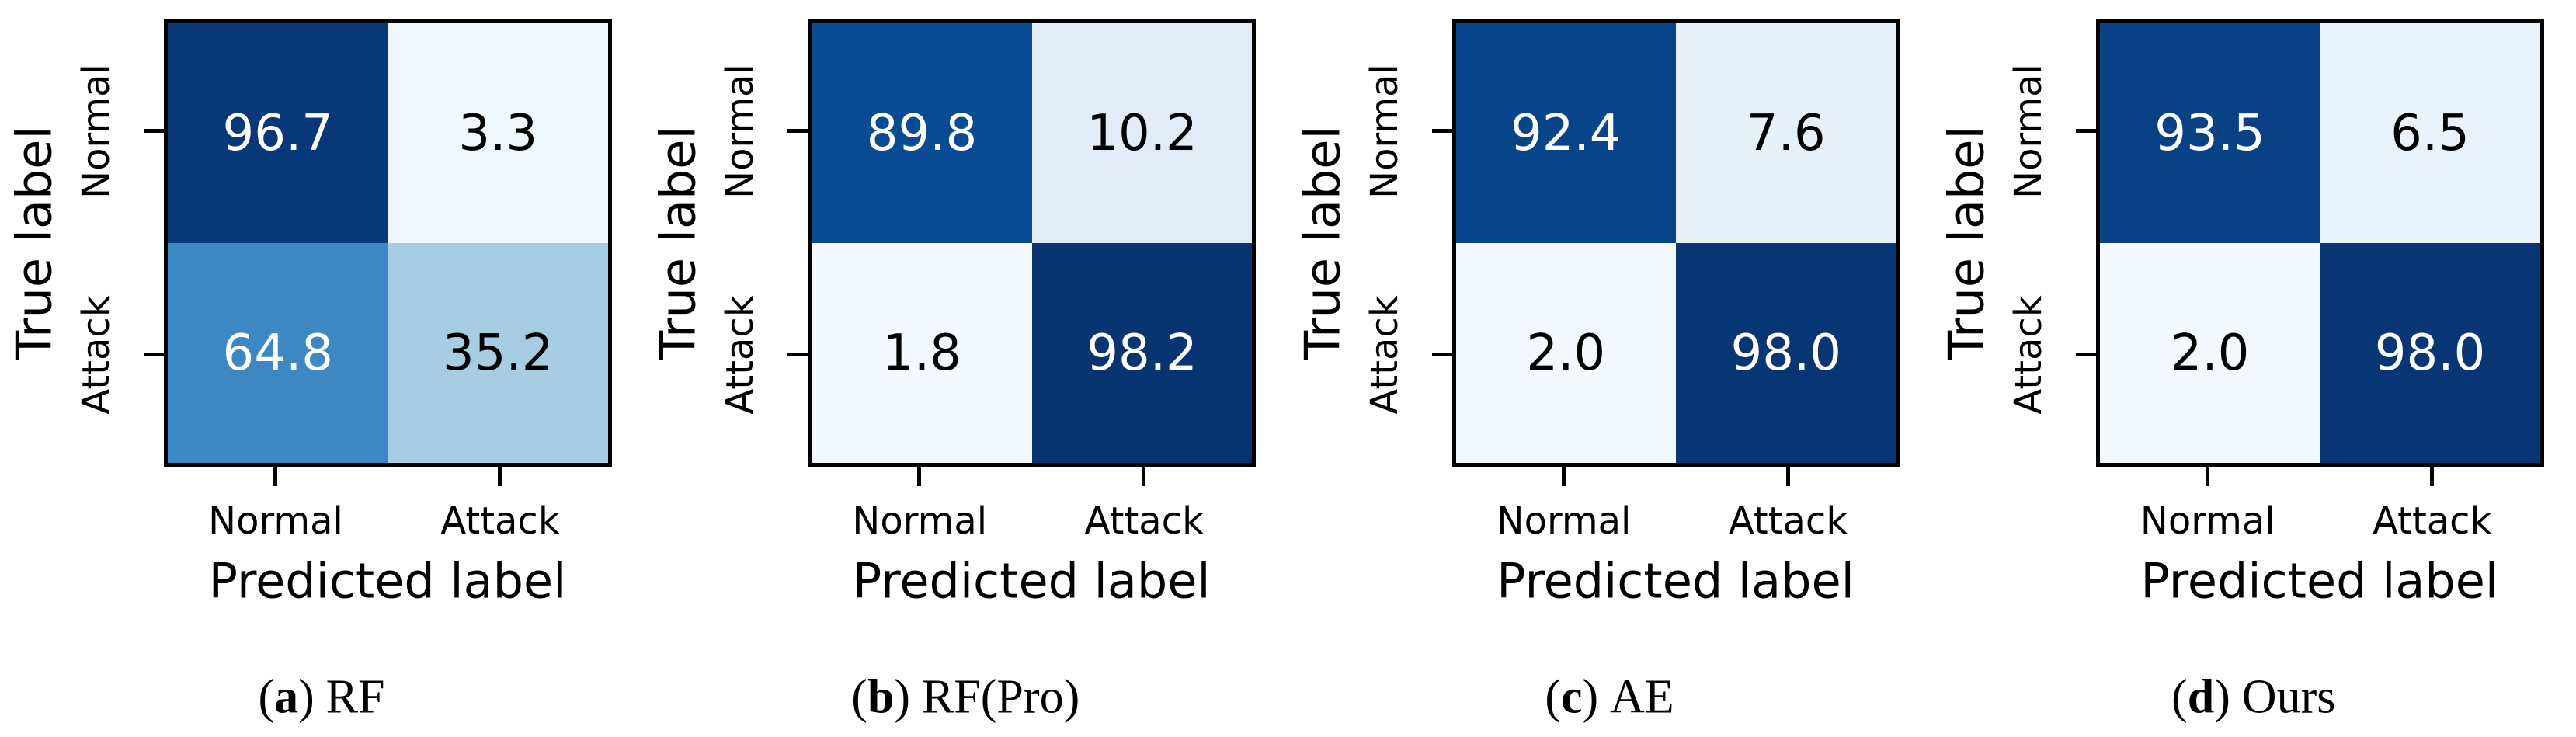  I want to click on subfigure-caption: (d) Ours, so click(2253, 697).